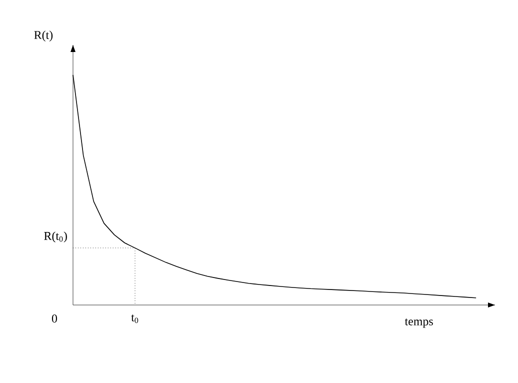 Image resolution: width=518 pixels, height=383 pixels. What do you see at coordinates (55, 318) in the screenshot?
I see `text: 0` at bounding box center [55, 318].